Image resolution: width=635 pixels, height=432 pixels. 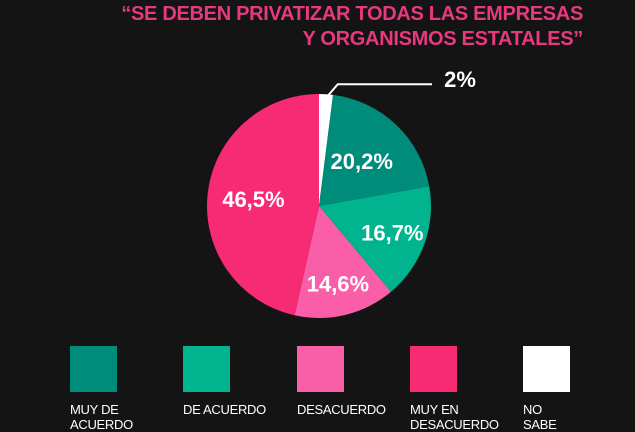 I want to click on pie-slice-desacuerdo, so click(x=342, y=262).